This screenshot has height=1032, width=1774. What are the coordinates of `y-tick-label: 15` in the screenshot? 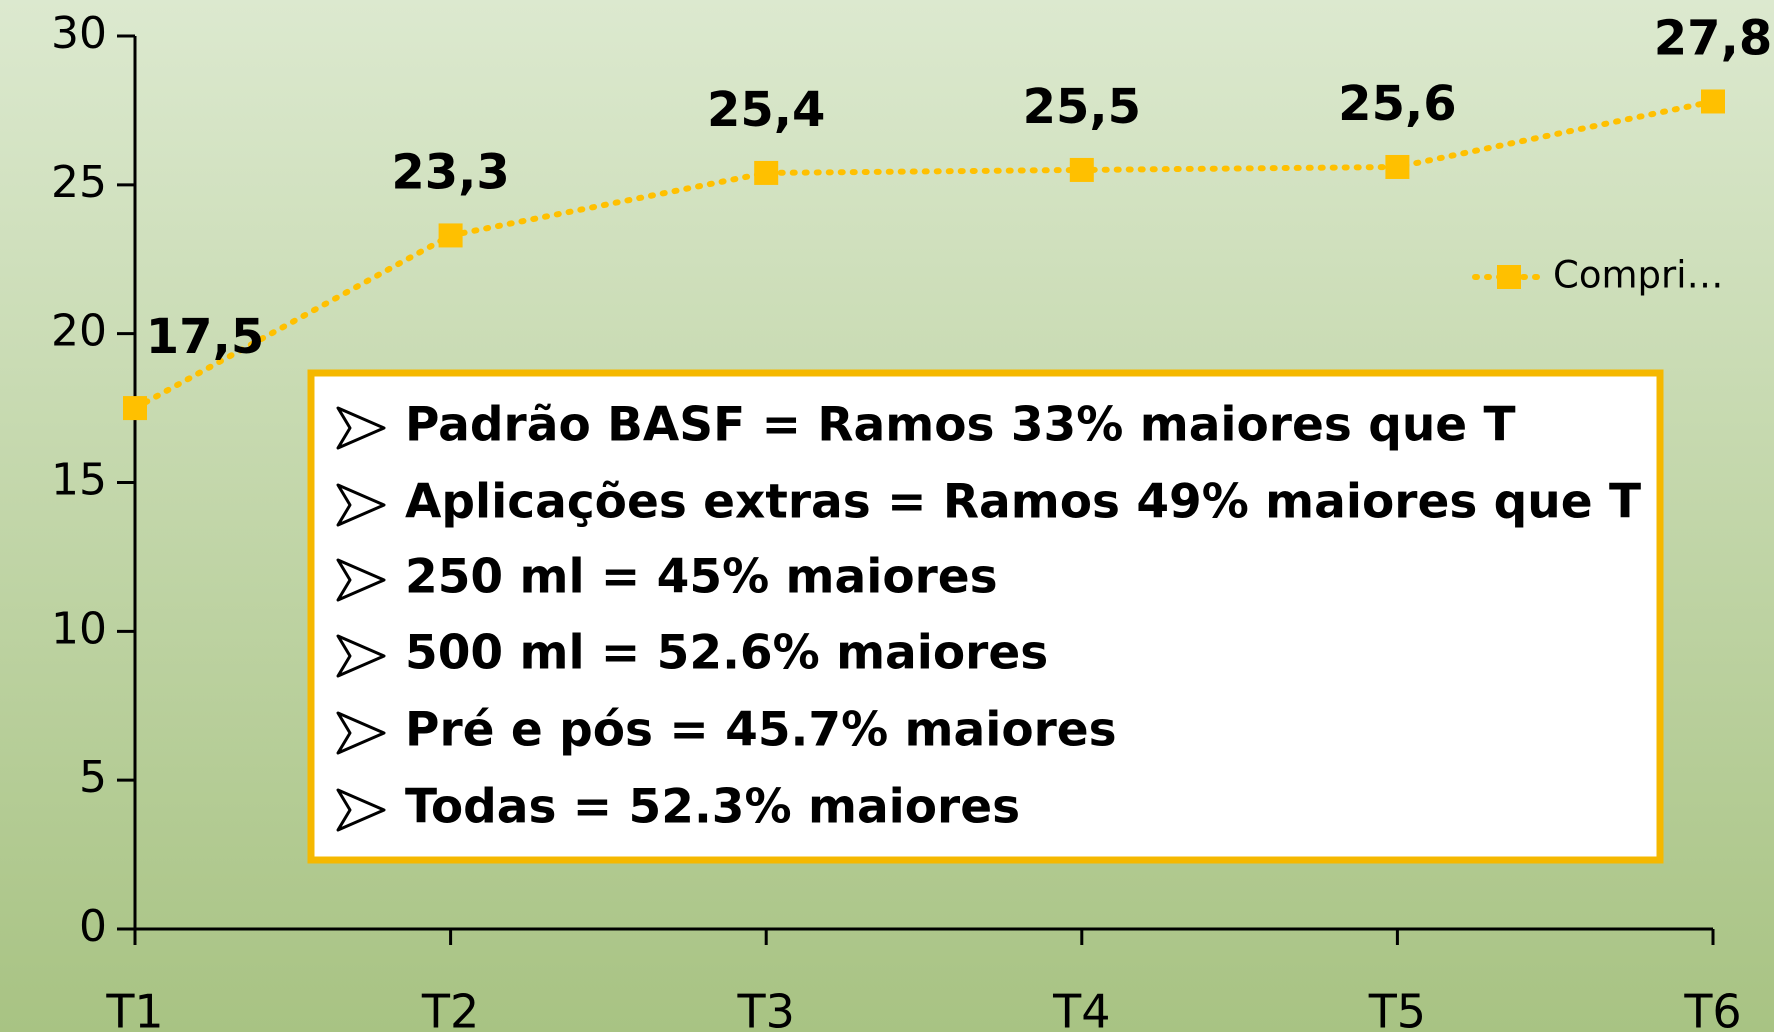 It's located at (79, 480).